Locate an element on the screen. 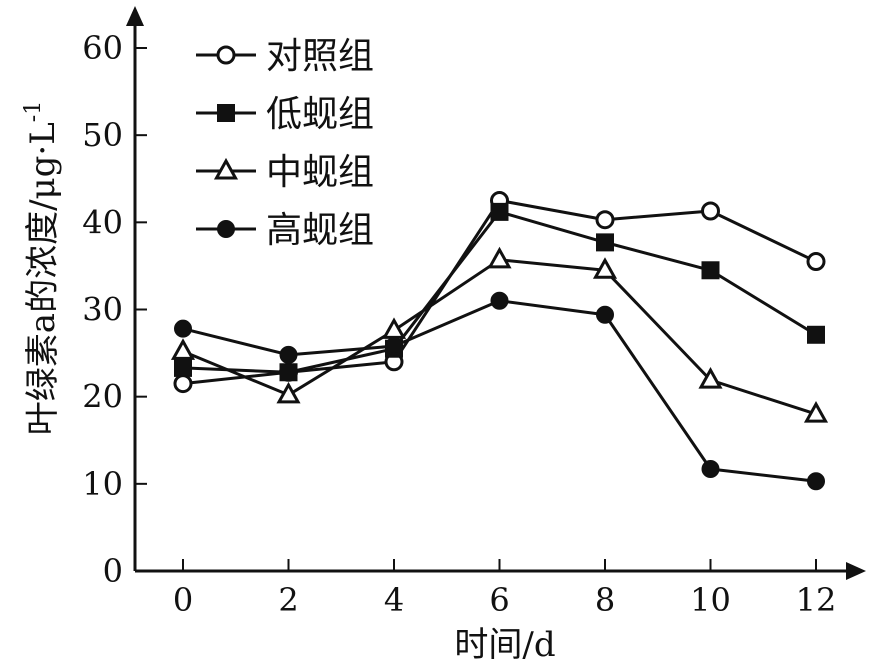  y-axis-title-superscript: -1 is located at coordinates (33, 111).